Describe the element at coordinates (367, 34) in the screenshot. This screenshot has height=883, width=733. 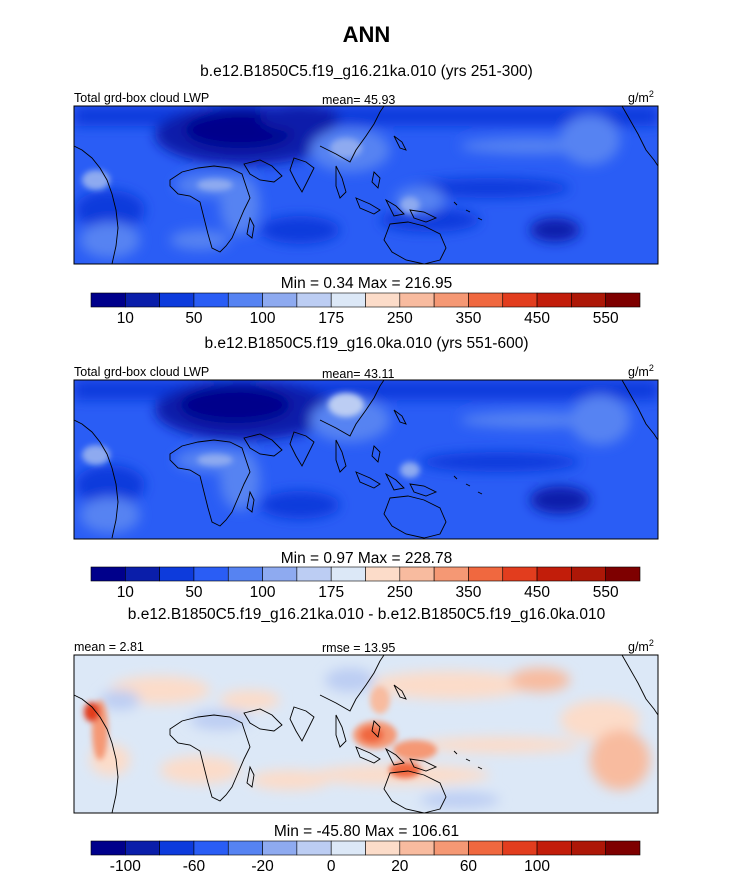
I see `figure-title: ANN` at that location.